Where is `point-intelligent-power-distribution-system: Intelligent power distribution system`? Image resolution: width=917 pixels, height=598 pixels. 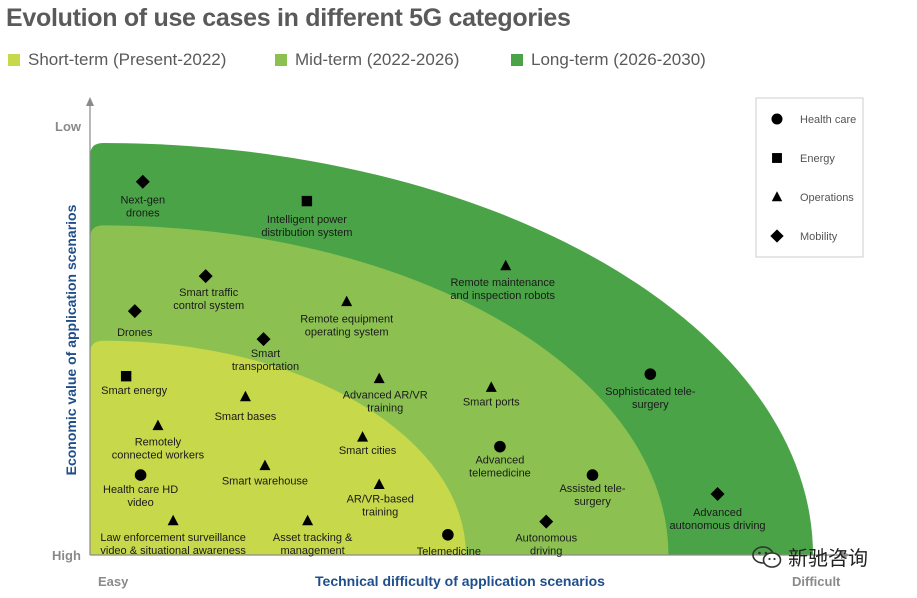
point-intelligent-power-distribution-system: Intelligent power distribution system is located at coordinates (306, 217).